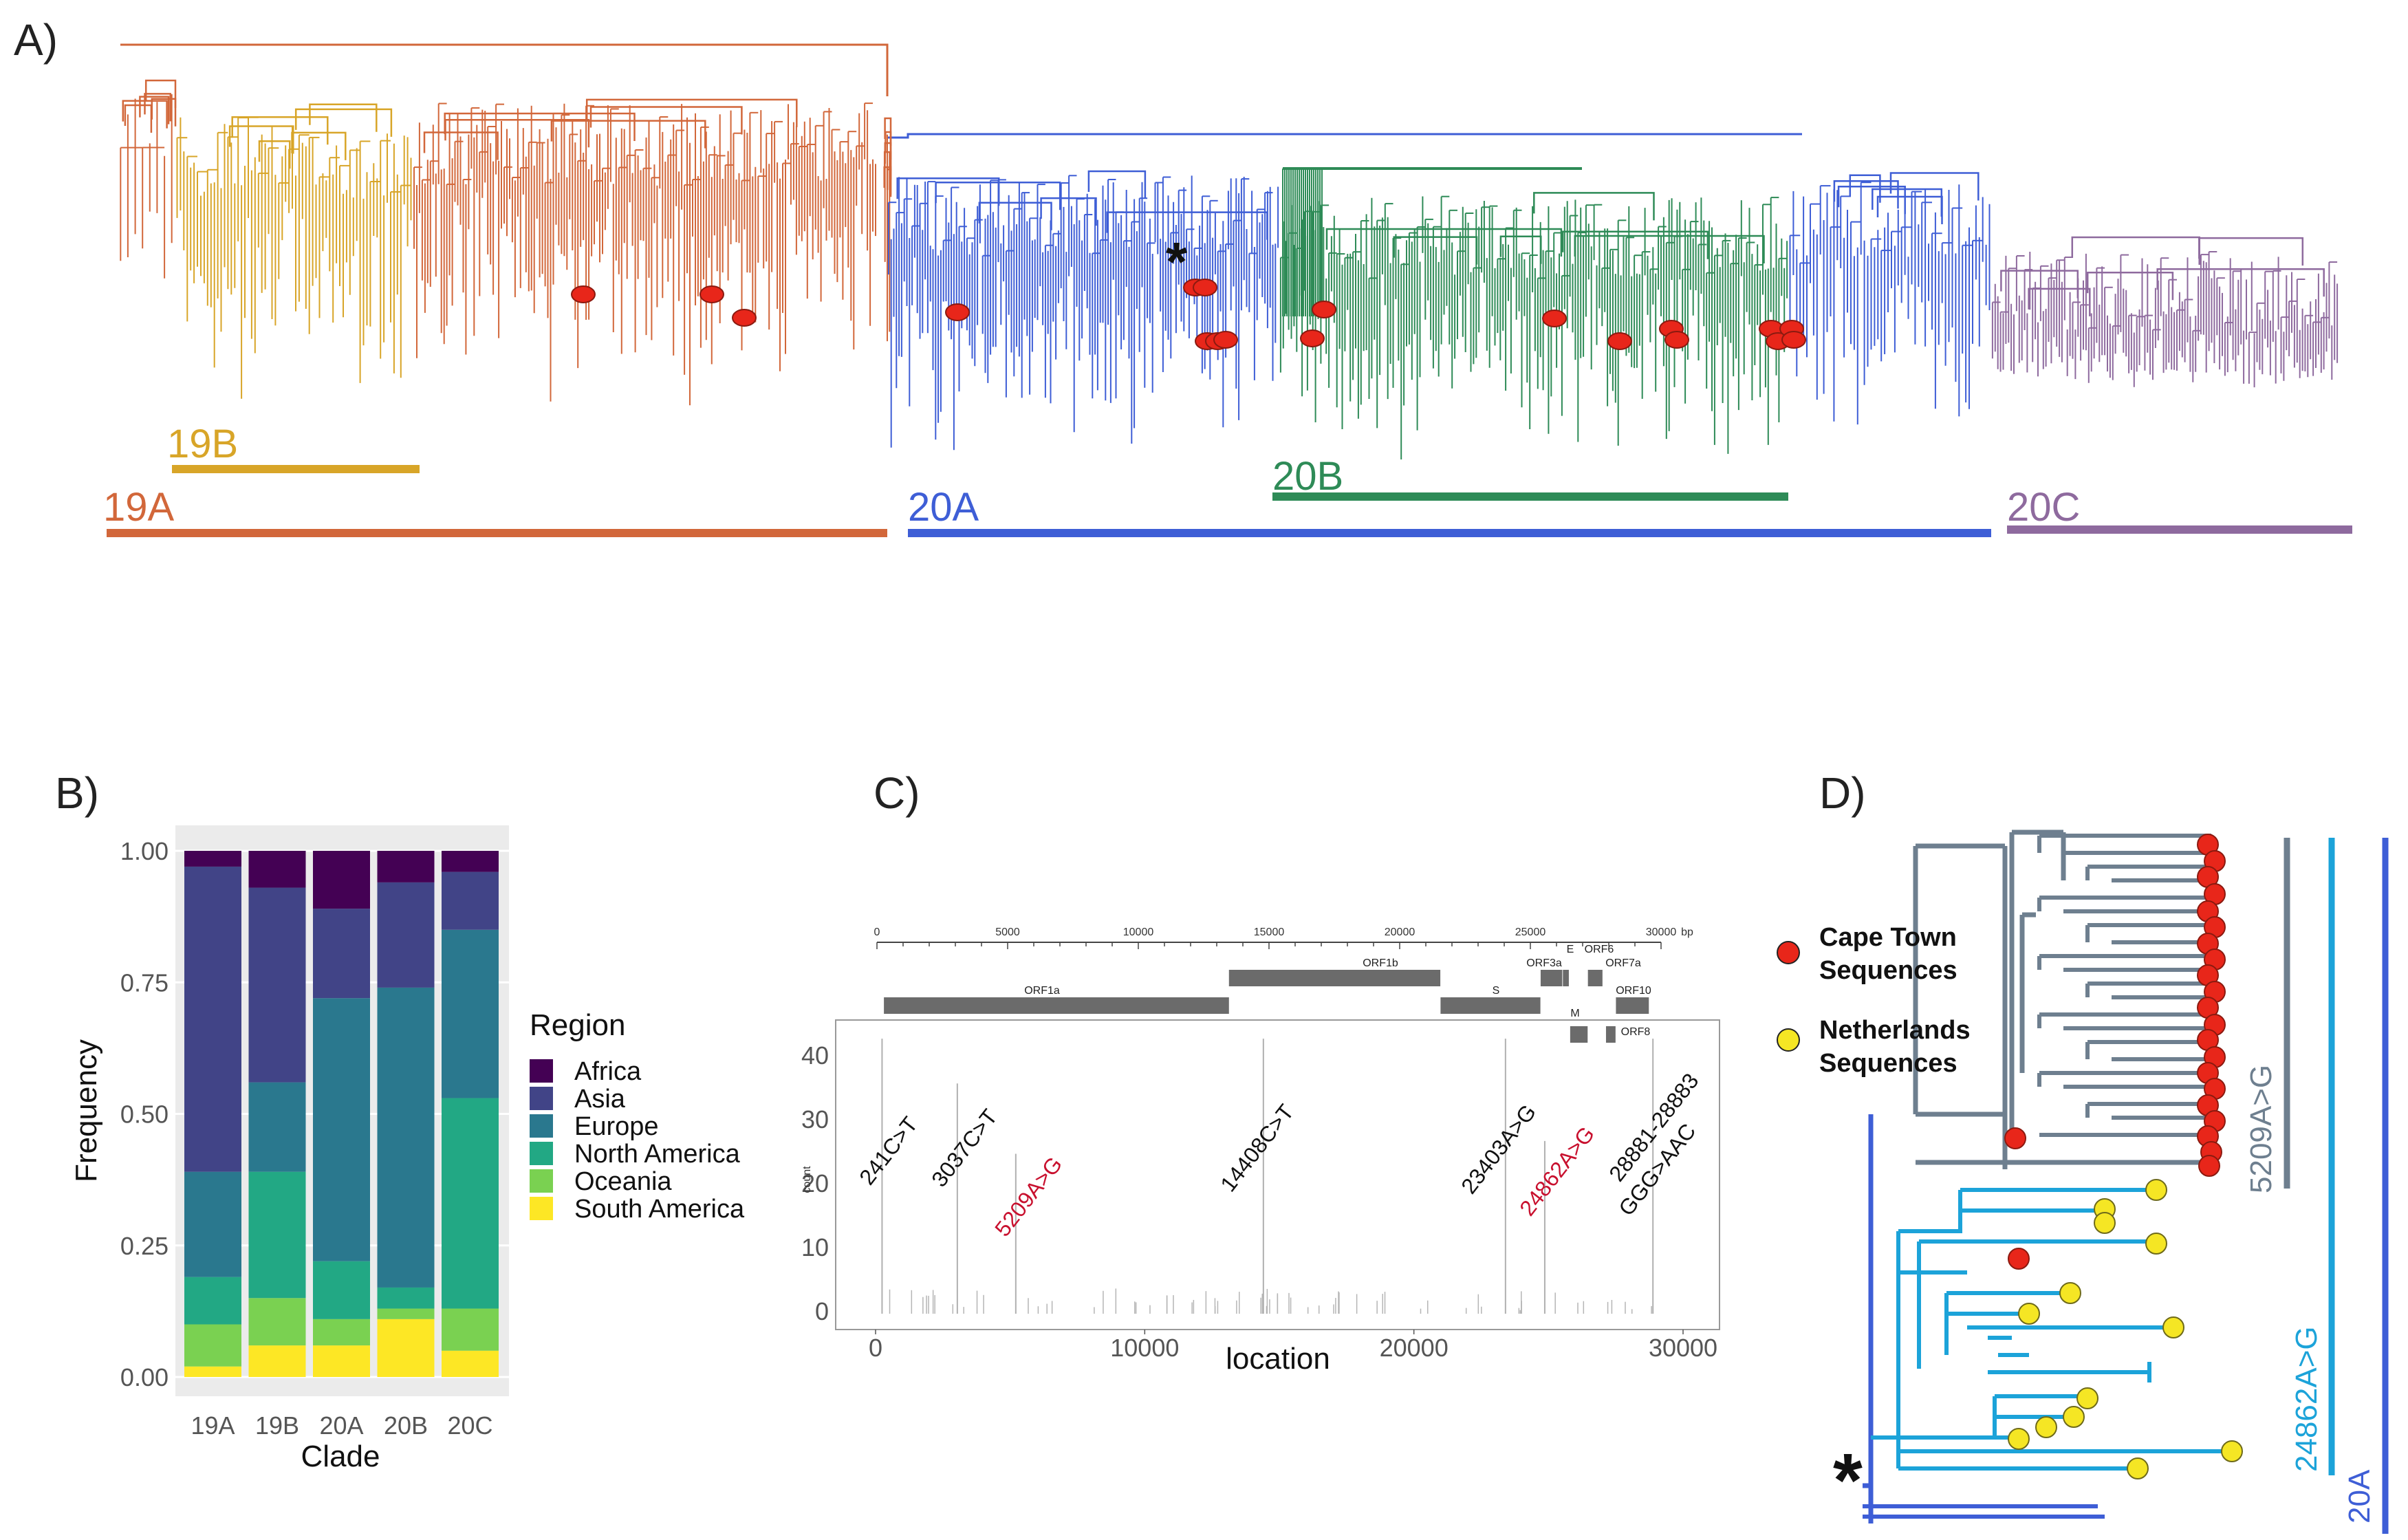 This screenshot has height=1540, width=2408. I want to click on cape-town-markers-a, so click(1188, 314).